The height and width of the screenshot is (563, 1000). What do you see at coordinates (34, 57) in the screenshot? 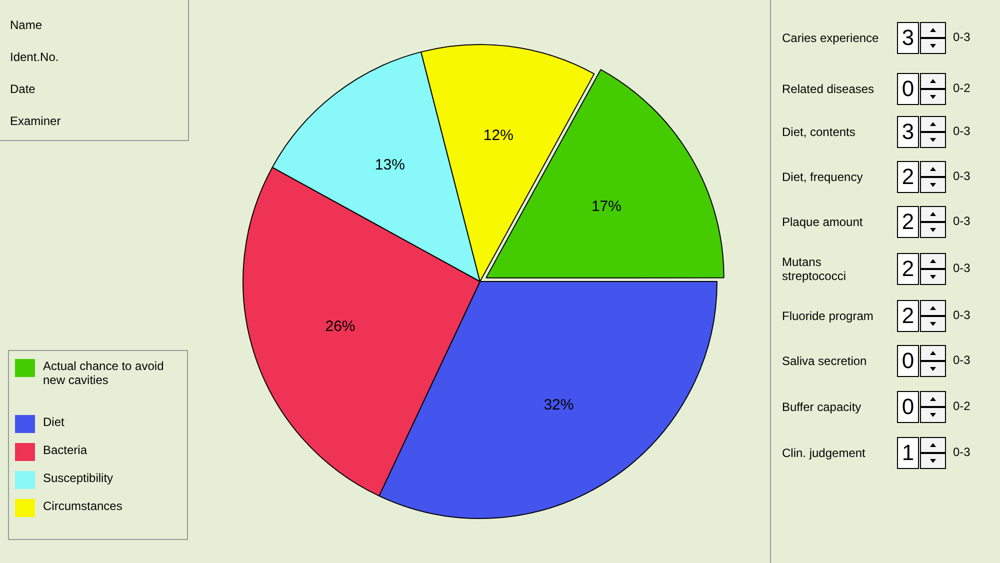
I see `text: Ident.No.` at bounding box center [34, 57].